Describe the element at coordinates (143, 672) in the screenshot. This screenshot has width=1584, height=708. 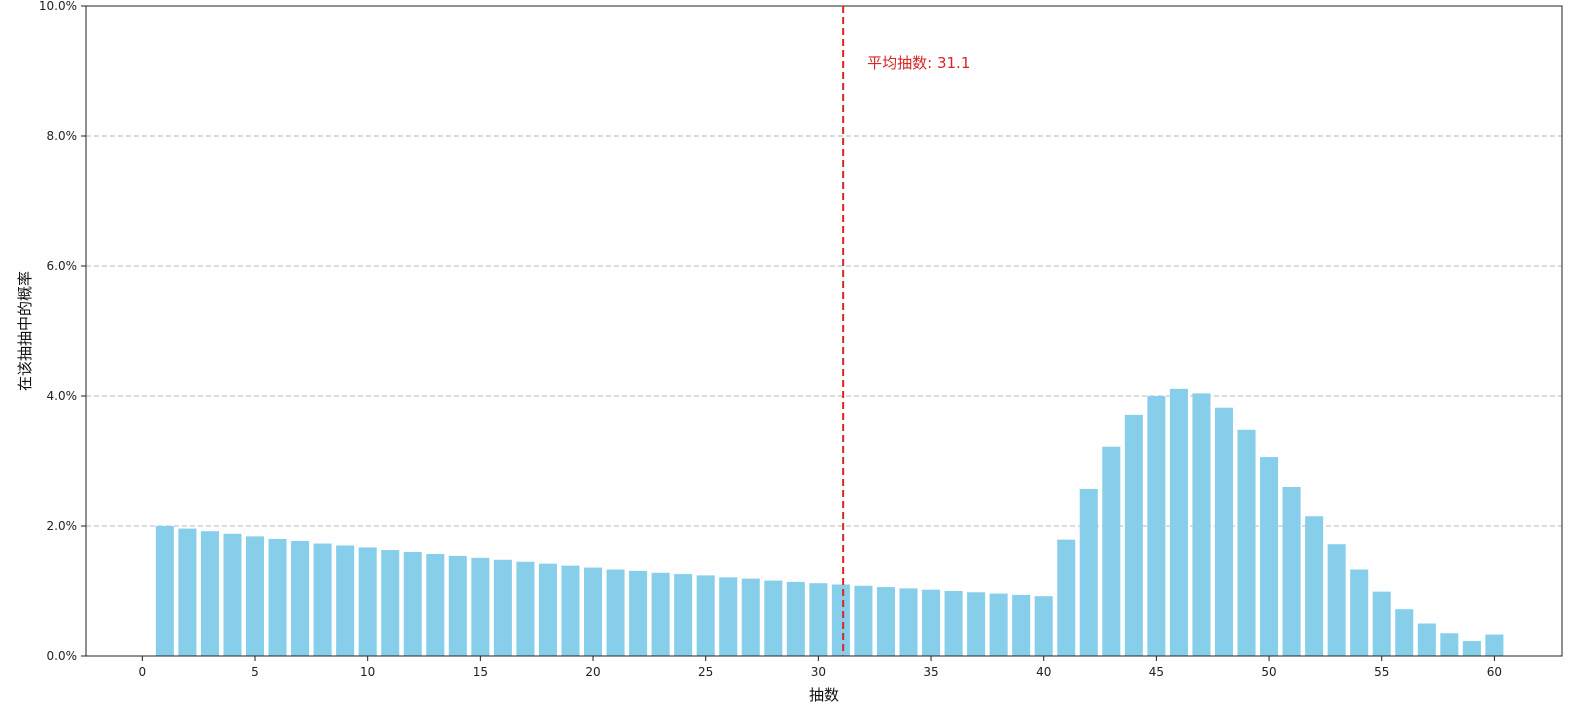
I see `x-tick-label-0: 0` at that location.